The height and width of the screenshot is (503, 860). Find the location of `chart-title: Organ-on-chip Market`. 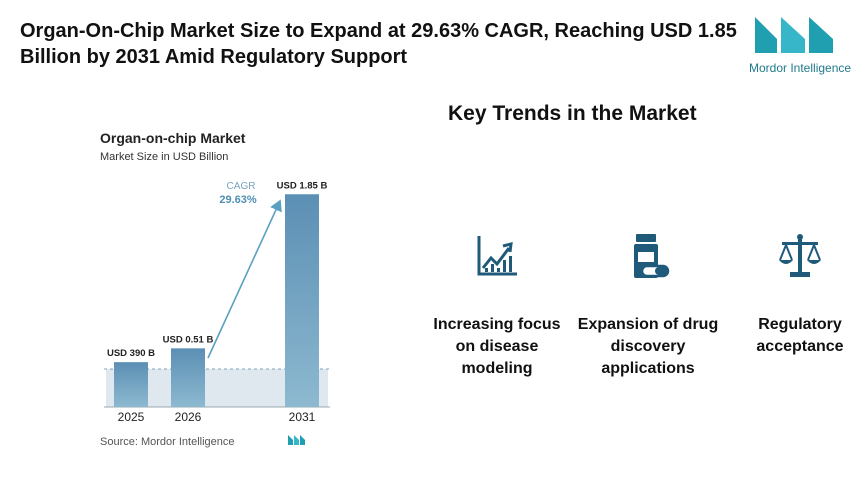

chart-title: Organ-on-chip Market is located at coordinates (173, 138).